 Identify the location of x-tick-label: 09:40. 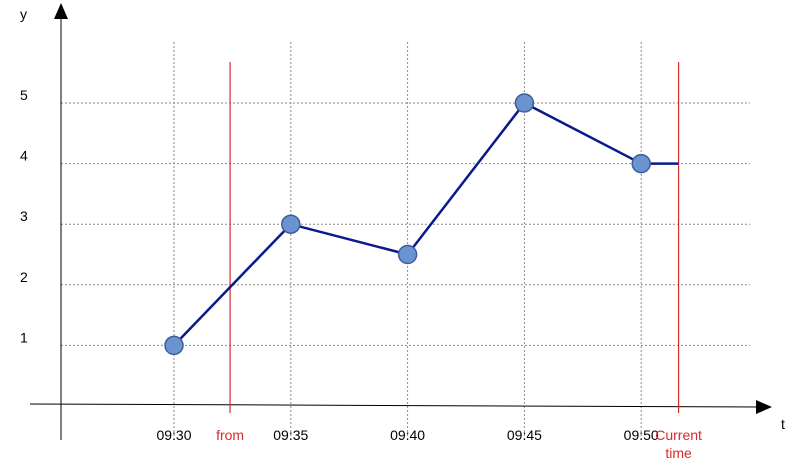
(407, 435).